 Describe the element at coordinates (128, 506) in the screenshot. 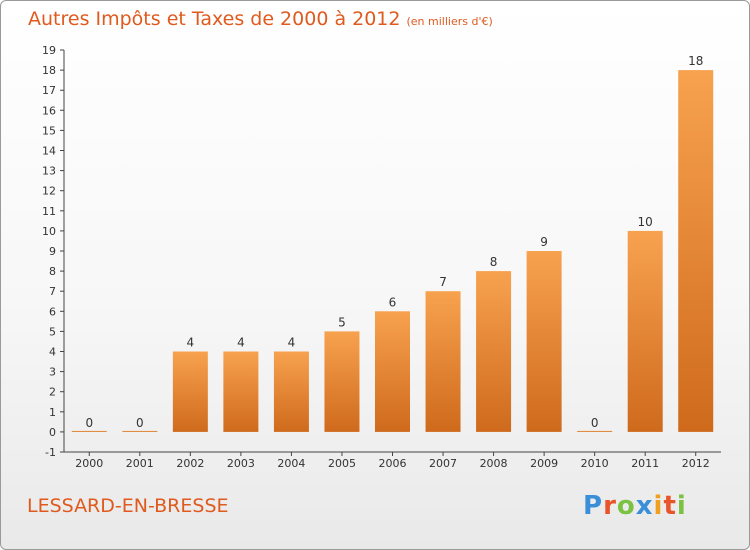

I see `place-name: LESSARD-EN-BRESSE` at that location.